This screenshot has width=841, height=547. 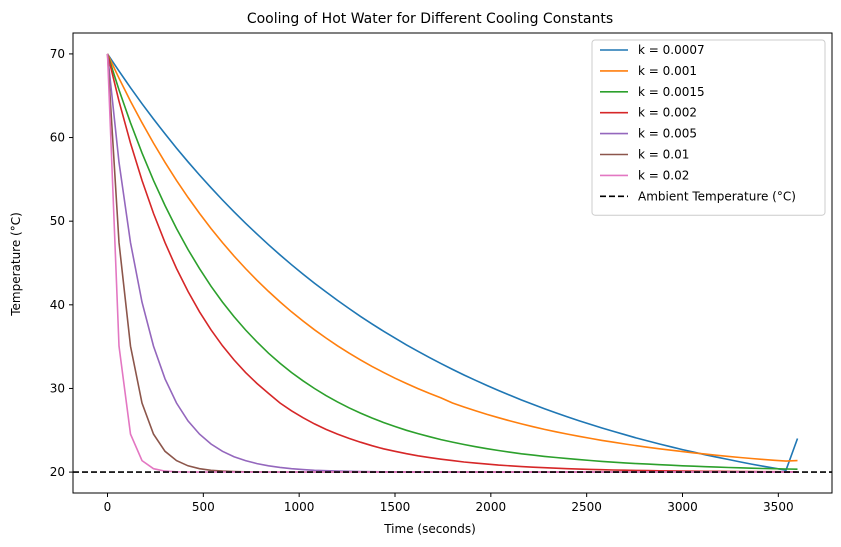 What do you see at coordinates (667, 71) in the screenshot?
I see `legend-entry-label: k = 0.001` at bounding box center [667, 71].